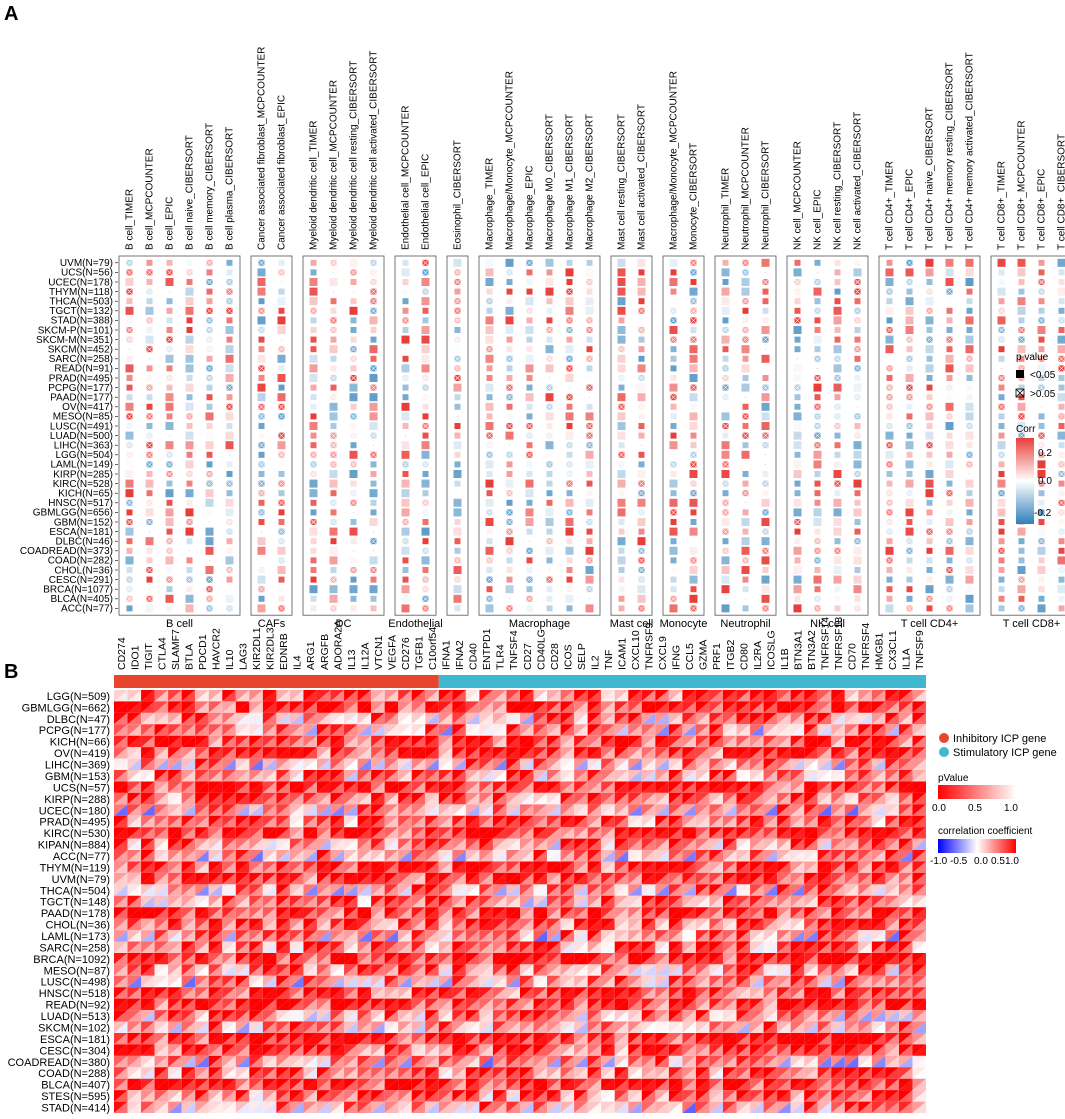 Image resolution: width=1065 pixels, height=1119 pixels. I want to click on pvalue-legend-solid-square, so click(1020, 374).